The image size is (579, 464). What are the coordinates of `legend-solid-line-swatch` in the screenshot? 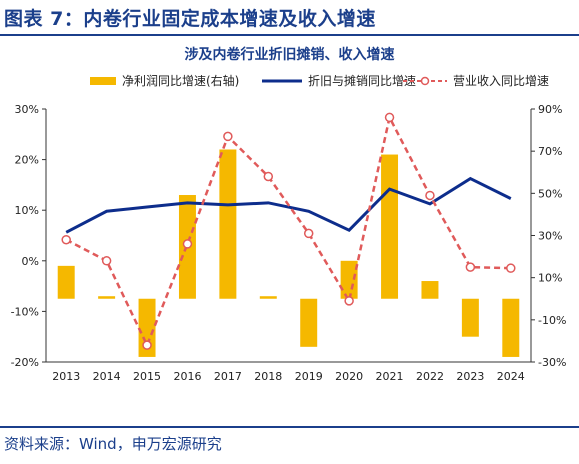 It's located at (282, 80).